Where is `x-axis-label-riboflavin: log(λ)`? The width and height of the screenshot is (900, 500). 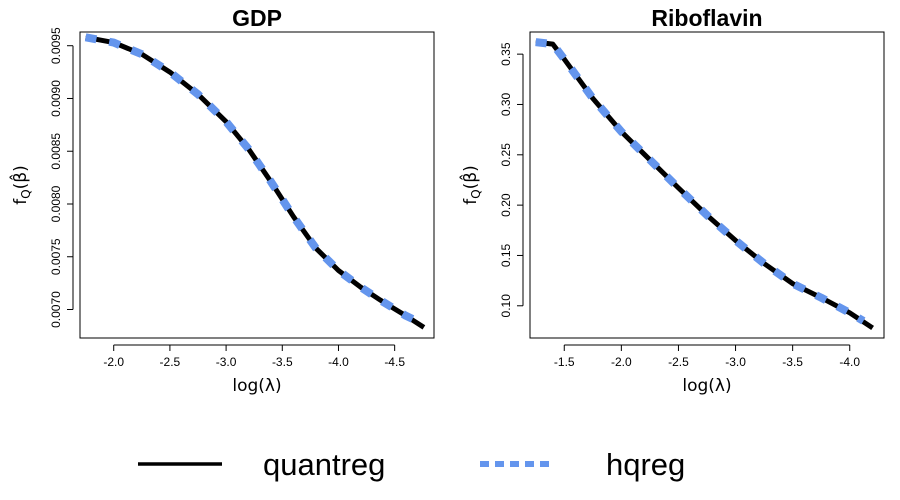
x-axis-label-riboflavin: log(λ) is located at coordinates (706, 386).